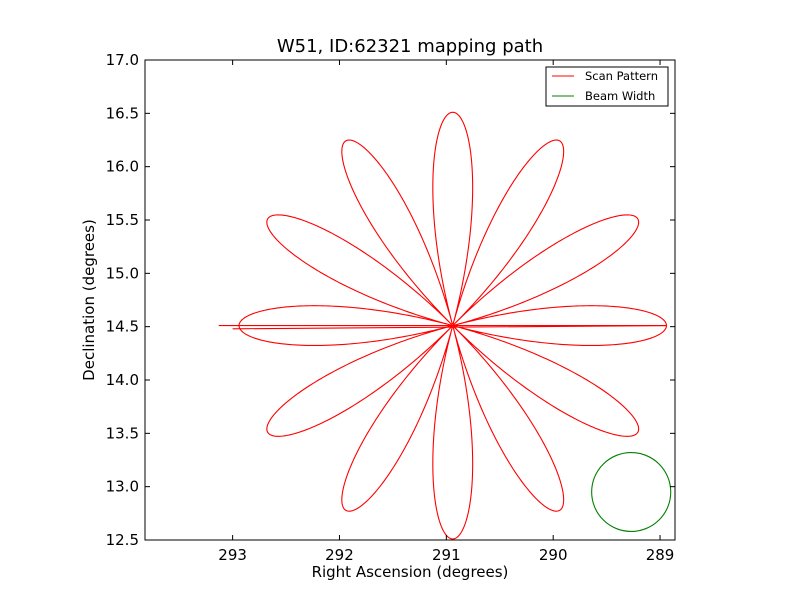 The width and height of the screenshot is (800, 600). I want to click on x-tick-label: 290, so click(553, 555).